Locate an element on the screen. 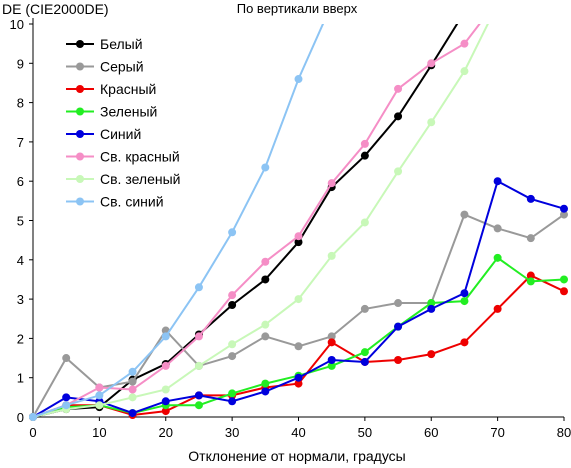  y-tick-label: 6 is located at coordinates (20, 181).